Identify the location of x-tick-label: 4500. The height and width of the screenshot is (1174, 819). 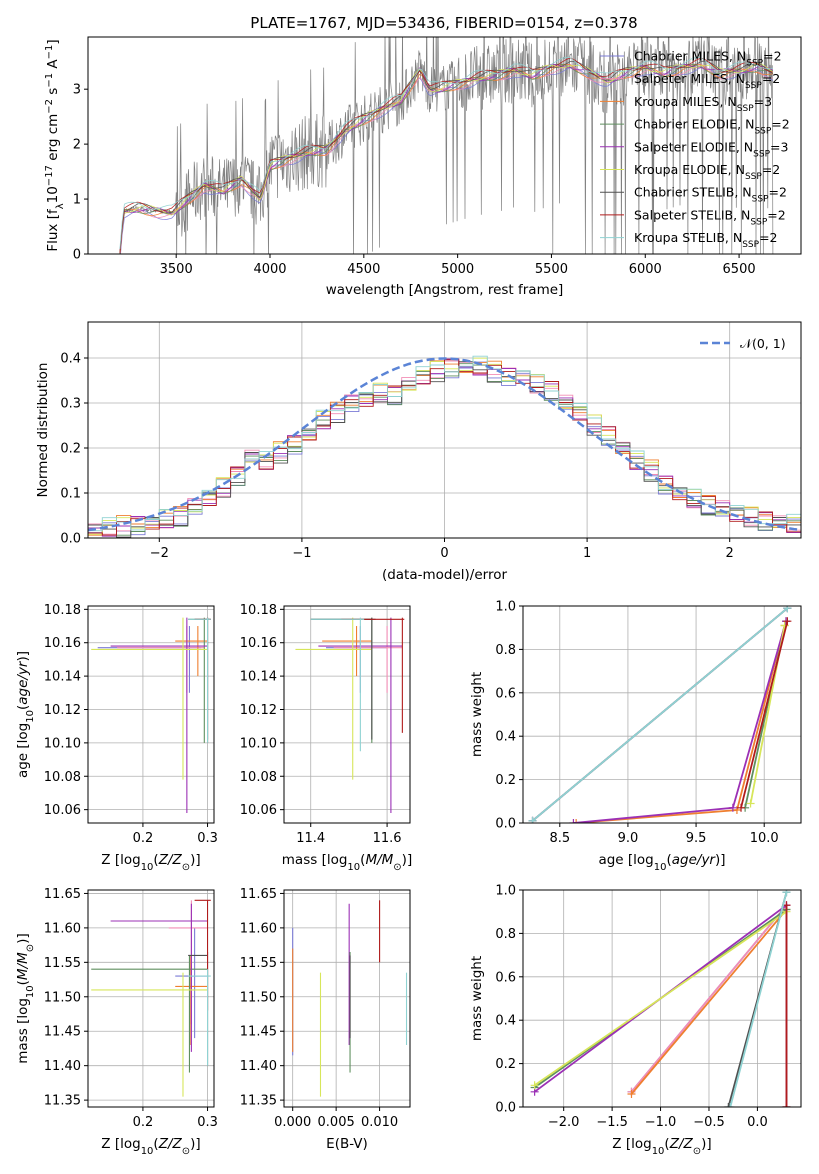
(363, 269).